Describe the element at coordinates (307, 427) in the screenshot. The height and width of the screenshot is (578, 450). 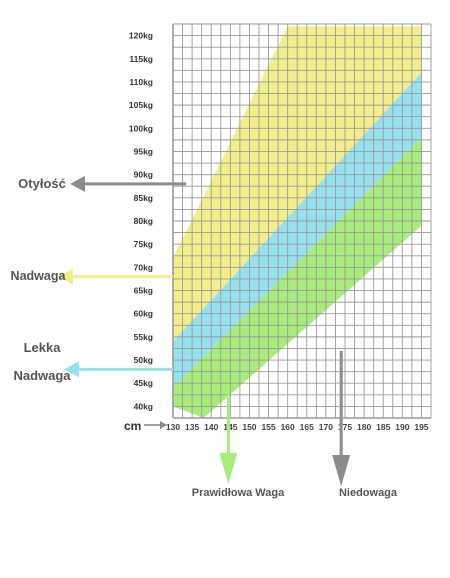
I see `x-tick-label: 165` at that location.